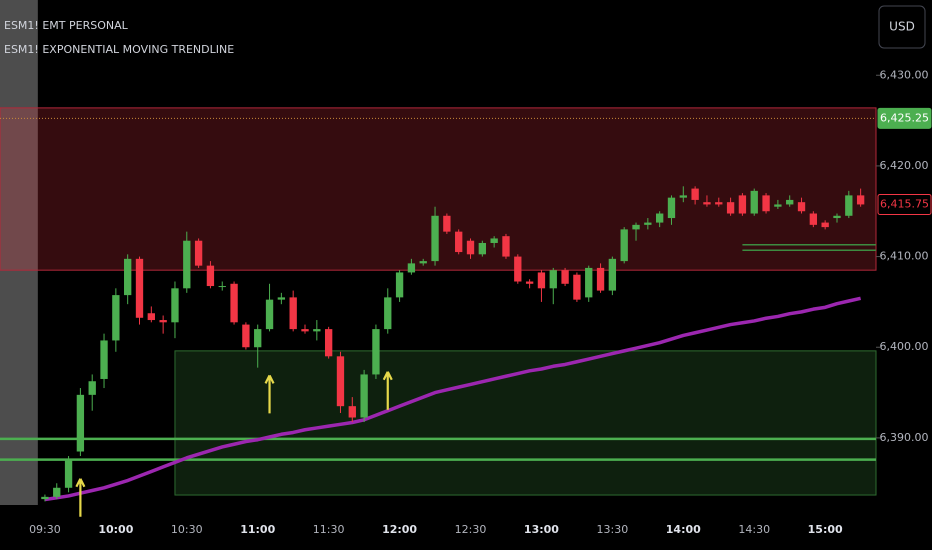 The width and height of the screenshot is (932, 550). Describe the element at coordinates (904, 437) in the screenshot. I see `y-tick-label: 6,390.00` at that location.